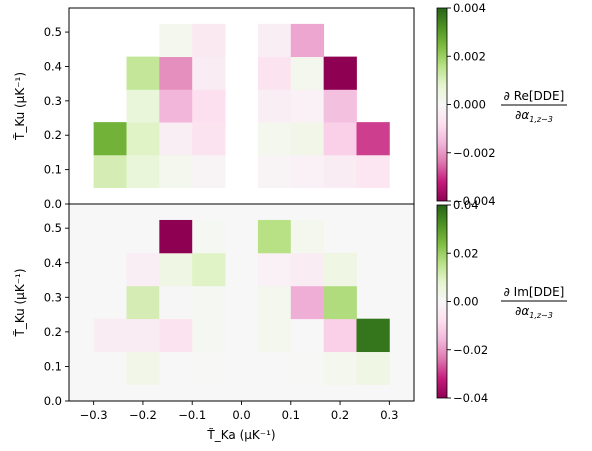 Image resolution: width=592 pixels, height=451 pixels. I want to click on top-colorbar-gradient, so click(442, 104).